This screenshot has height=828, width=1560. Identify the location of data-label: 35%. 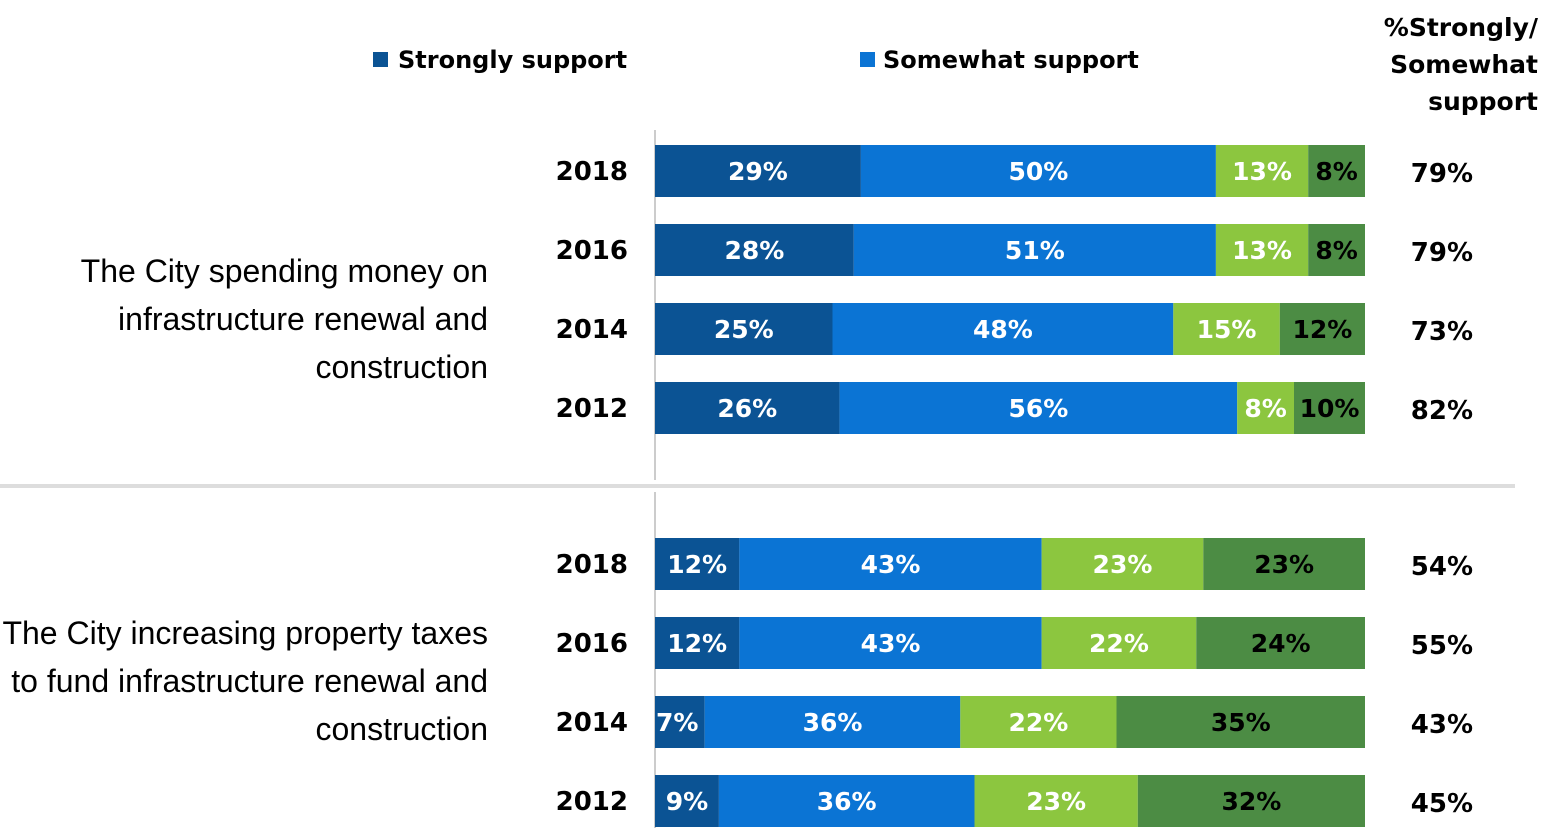
(1241, 722).